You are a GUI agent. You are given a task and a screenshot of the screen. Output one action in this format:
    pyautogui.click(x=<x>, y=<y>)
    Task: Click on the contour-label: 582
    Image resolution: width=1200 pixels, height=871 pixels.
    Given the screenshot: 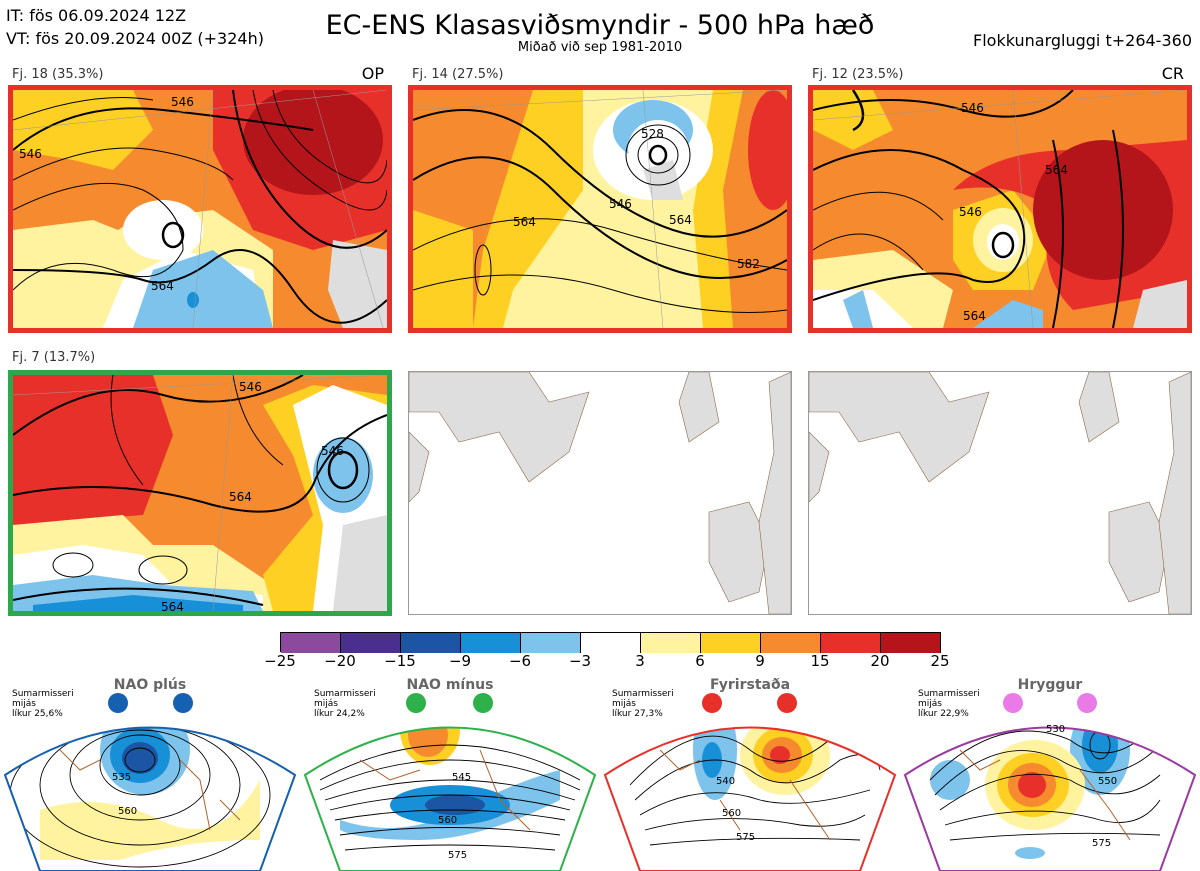 What is the action you would take?
    pyautogui.click(x=748, y=264)
    